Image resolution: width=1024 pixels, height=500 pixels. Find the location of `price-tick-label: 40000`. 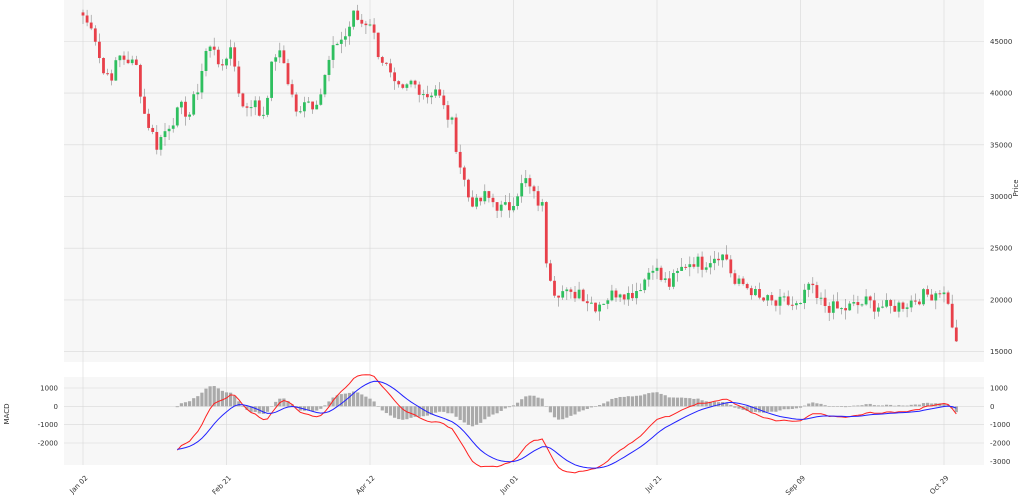

price-tick-label: 40000 is located at coordinates (1001, 94).